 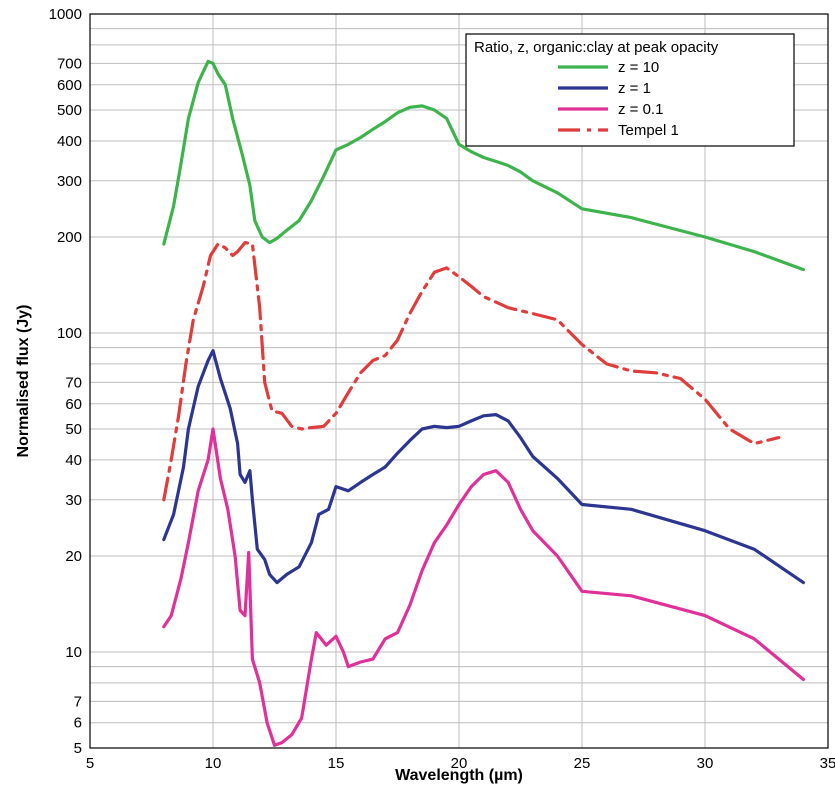 What do you see at coordinates (78, 701) in the screenshot?
I see `y-tick-label: 7` at bounding box center [78, 701].